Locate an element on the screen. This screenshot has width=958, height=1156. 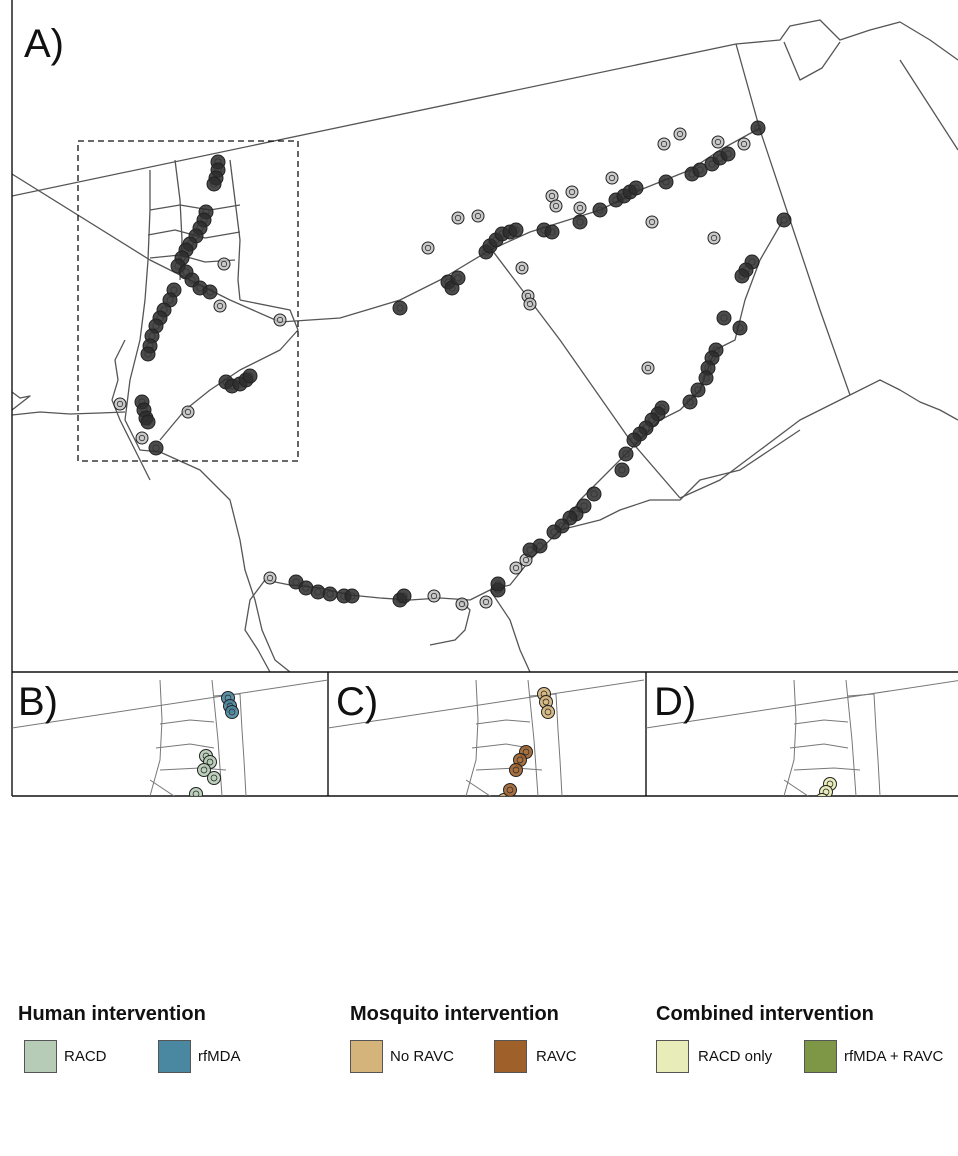
map-panel-c is located at coordinates (486, 823).